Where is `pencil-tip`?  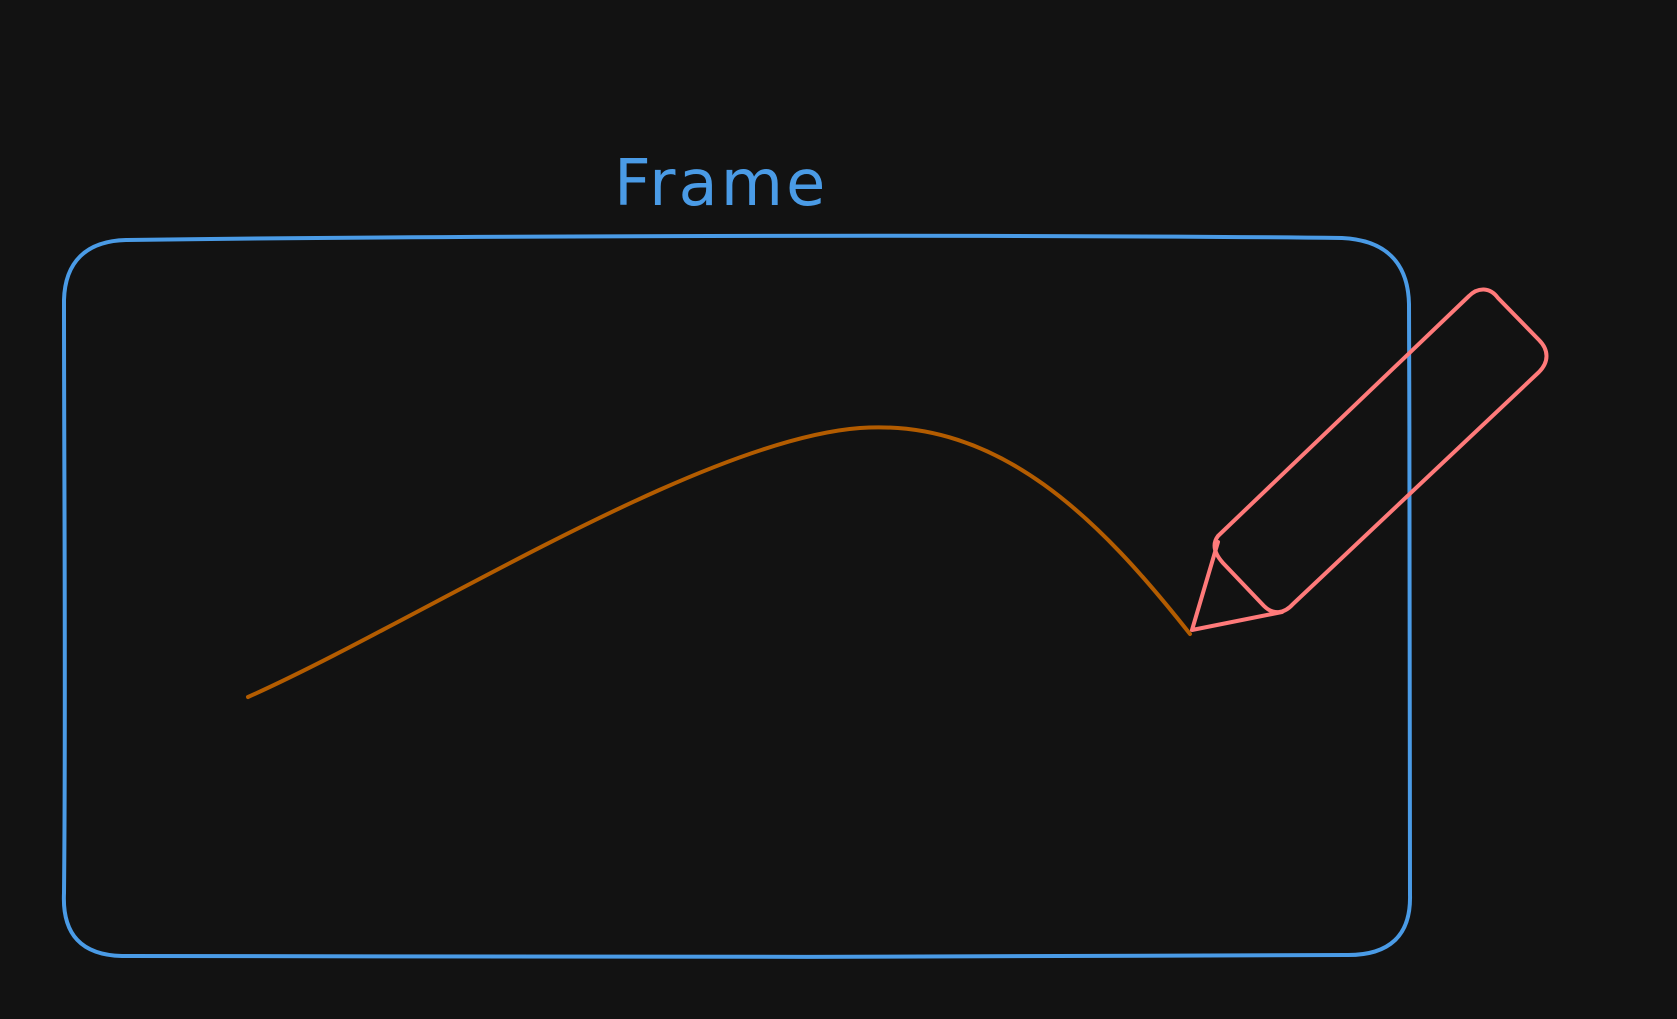 pencil-tip is located at coordinates (1237, 586).